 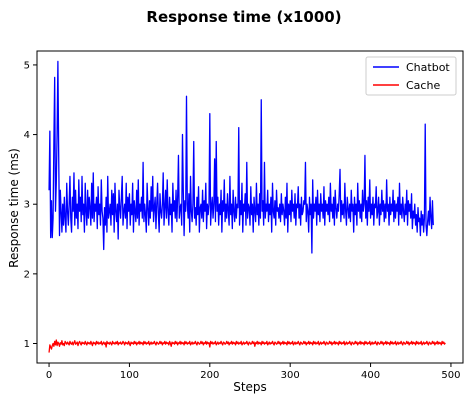 What do you see at coordinates (27, 274) in the screenshot?
I see `y-tick-label: 2` at bounding box center [27, 274].